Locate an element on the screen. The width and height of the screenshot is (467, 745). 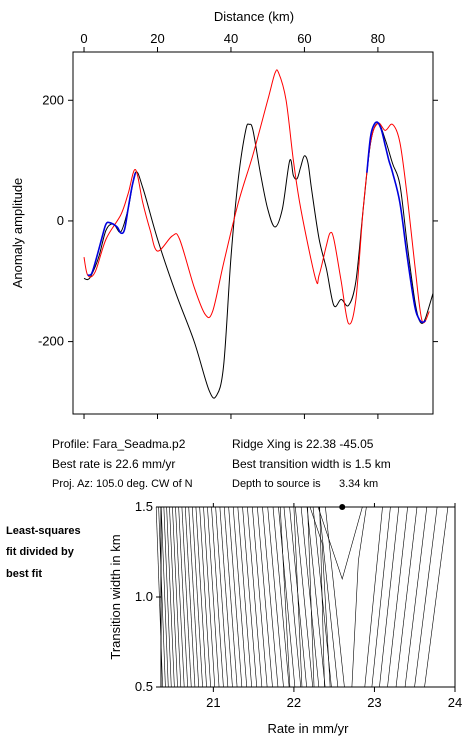
bottom-xtick-label: 22 is located at coordinates (294, 702).